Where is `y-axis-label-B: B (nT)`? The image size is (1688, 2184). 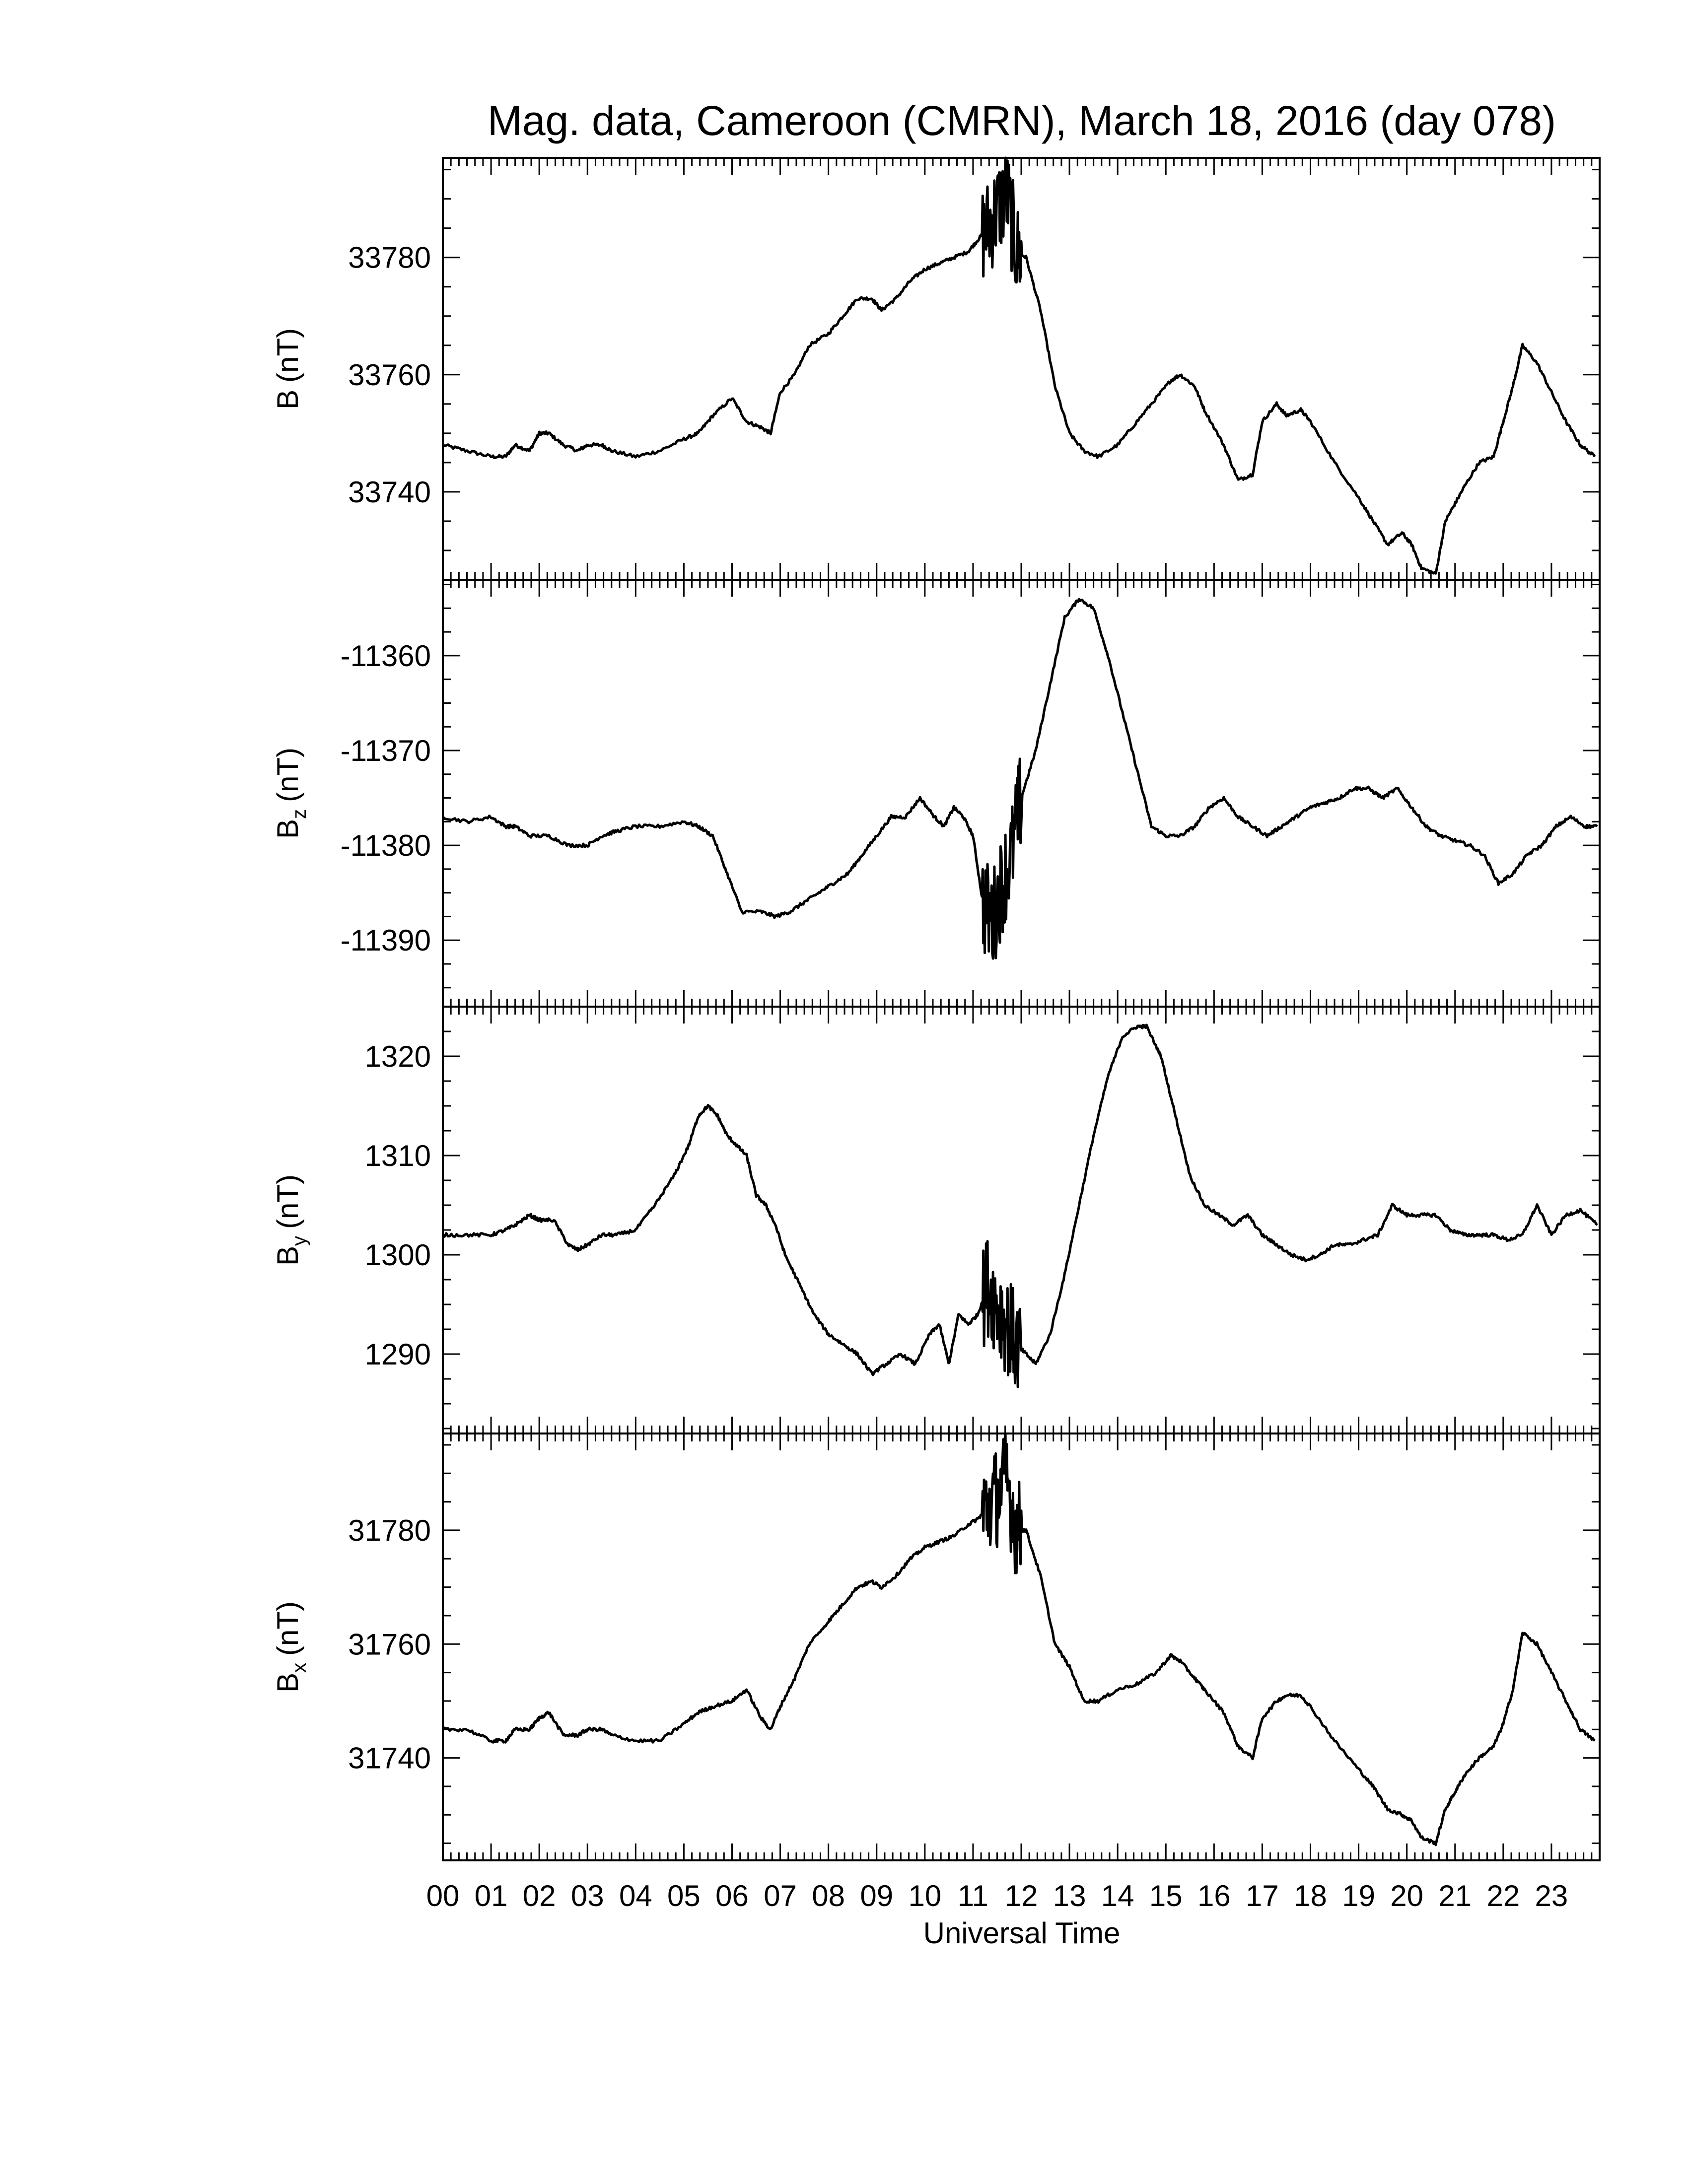
y-axis-label-B: B (nT) is located at coordinates (287, 369).